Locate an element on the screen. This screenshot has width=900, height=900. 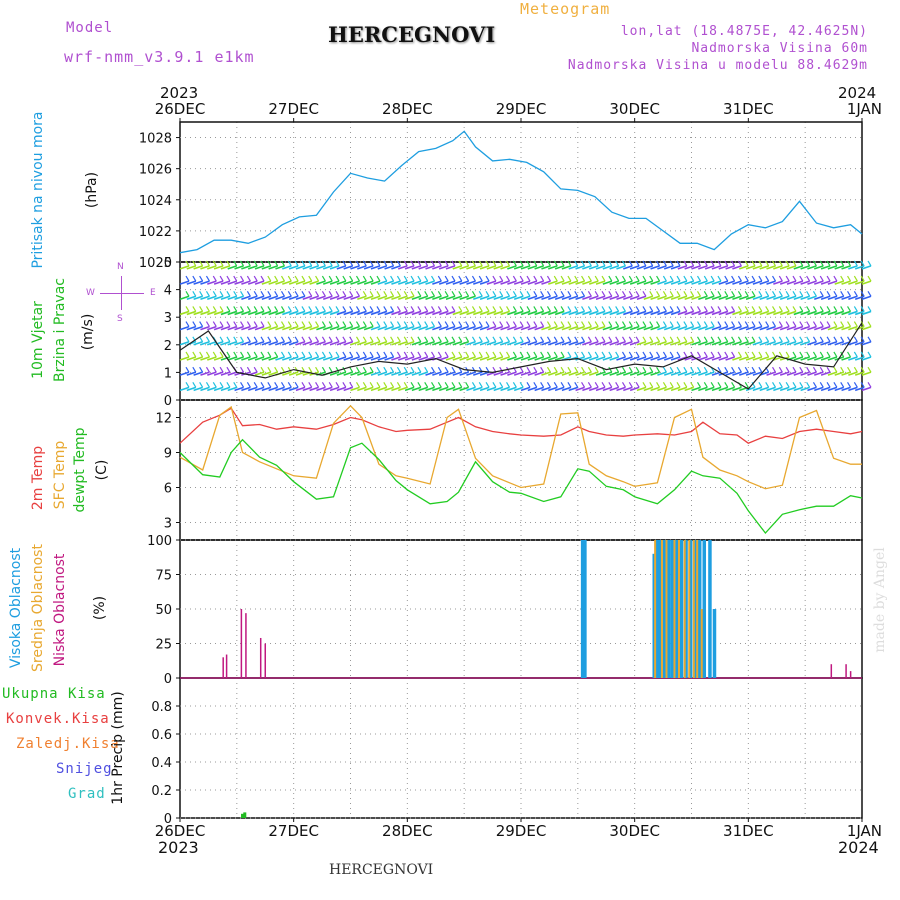
date-tick-top: 30DEC is located at coordinates (634, 109).